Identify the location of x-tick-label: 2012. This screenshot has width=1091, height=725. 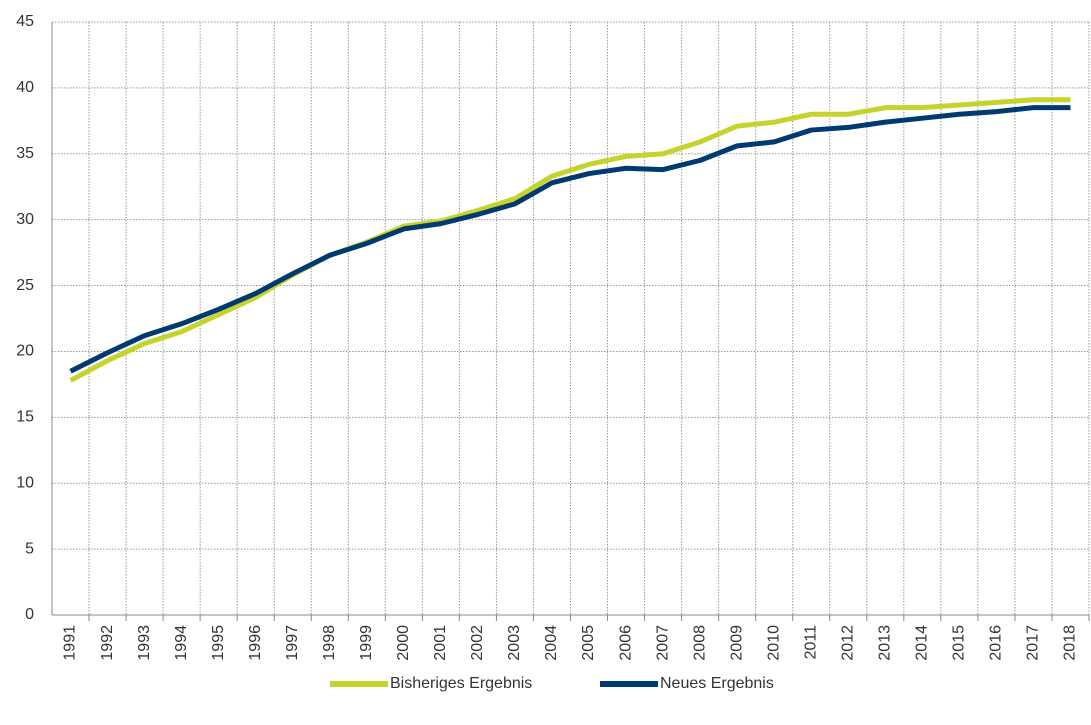
(847, 643).